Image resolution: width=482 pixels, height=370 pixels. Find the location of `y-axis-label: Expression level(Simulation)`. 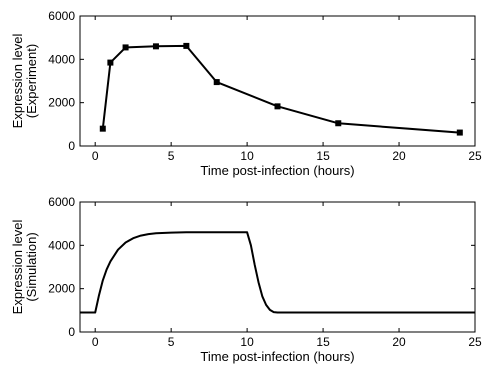

y-axis-label: Expression level(Simulation) is located at coordinates (24, 267).